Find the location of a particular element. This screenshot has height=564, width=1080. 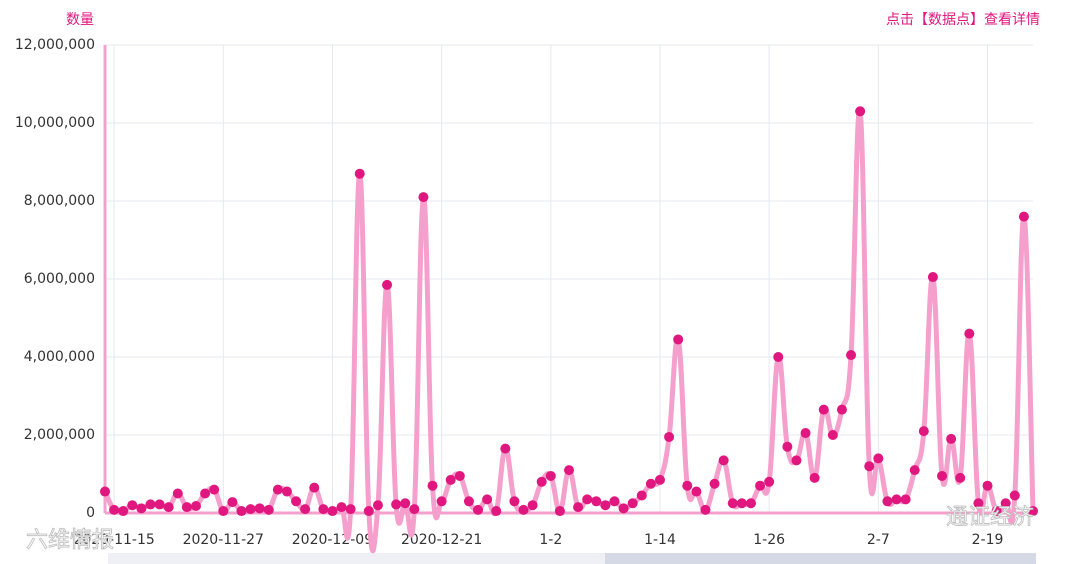

x-tick-label: 2-19 is located at coordinates (988, 540).